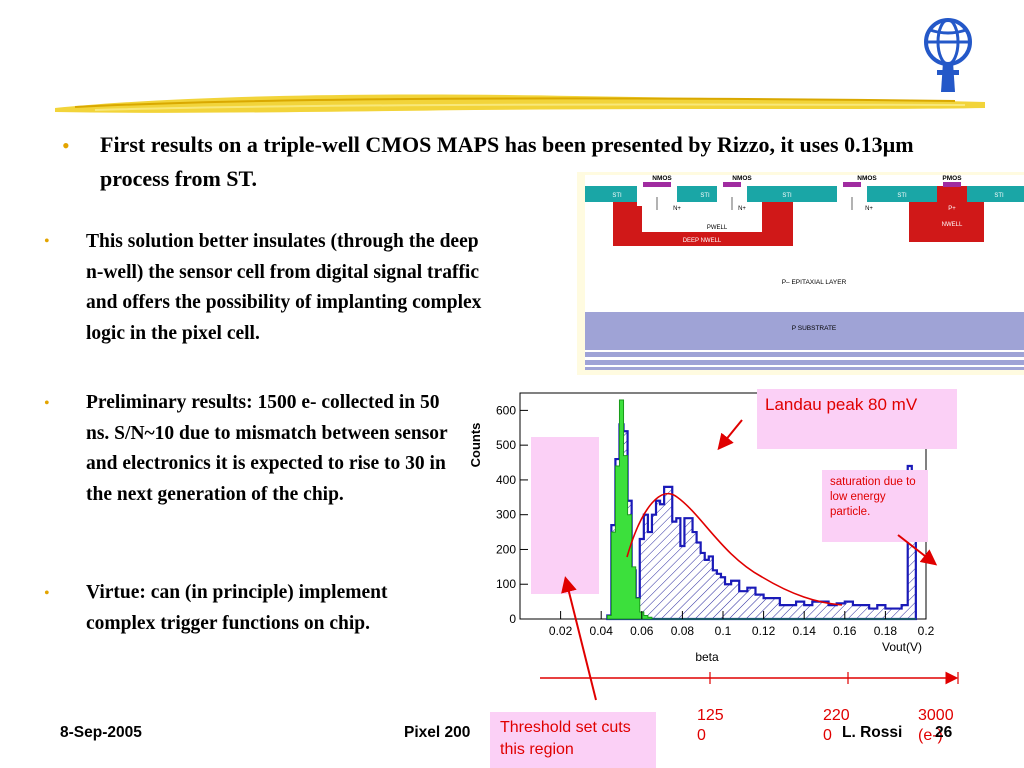 The height and width of the screenshot is (768, 1024). Describe the element at coordinates (952, 225) in the screenshot. I see `nwell-label: NWELL` at that location.